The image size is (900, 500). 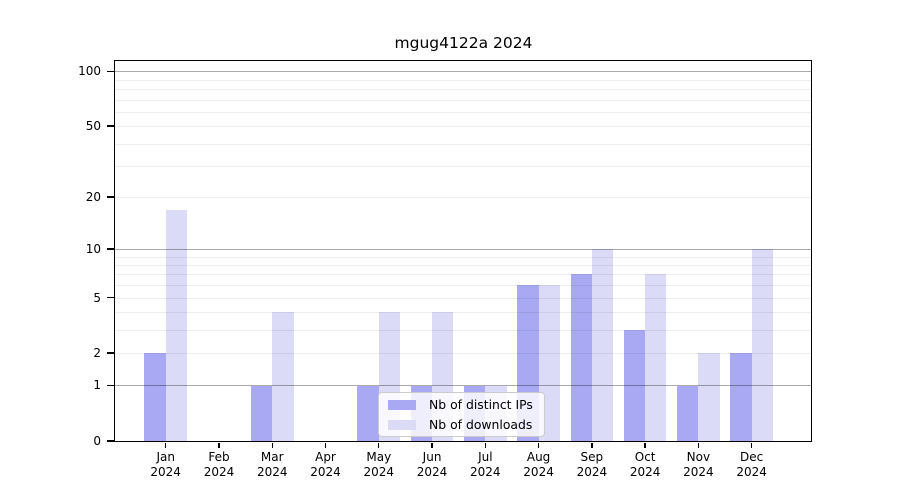 What do you see at coordinates (97, 441) in the screenshot?
I see `y-axis-tick-label: 0` at bounding box center [97, 441].